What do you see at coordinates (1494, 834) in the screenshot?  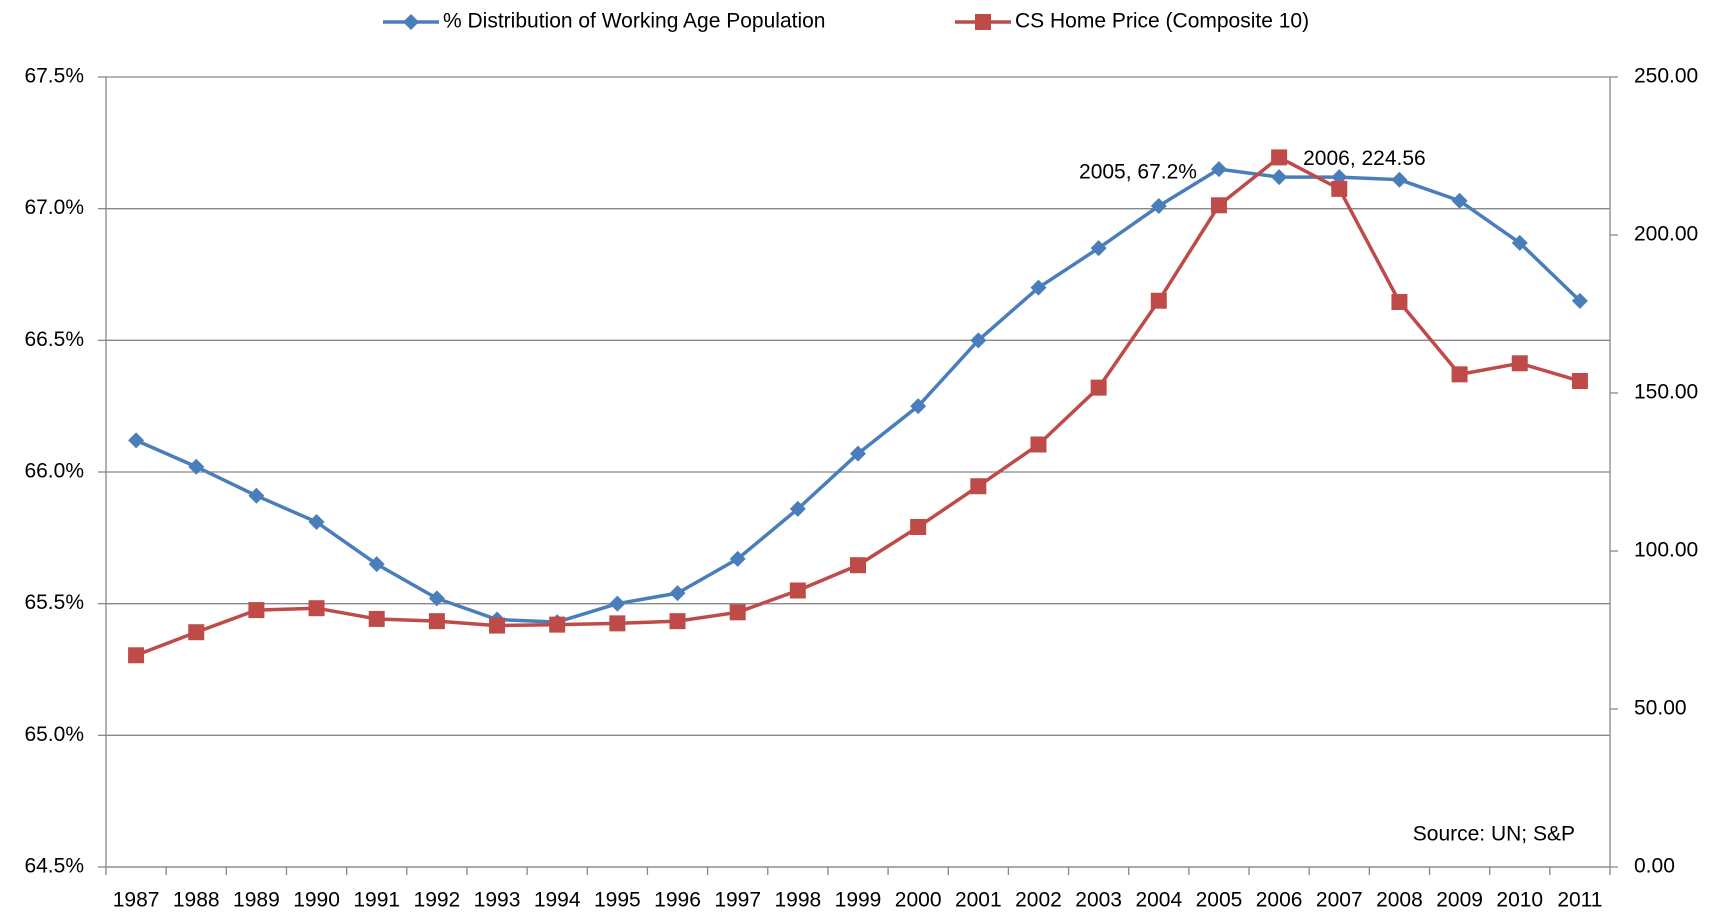 I see `source-note: Source: UN; S&P` at bounding box center [1494, 834].